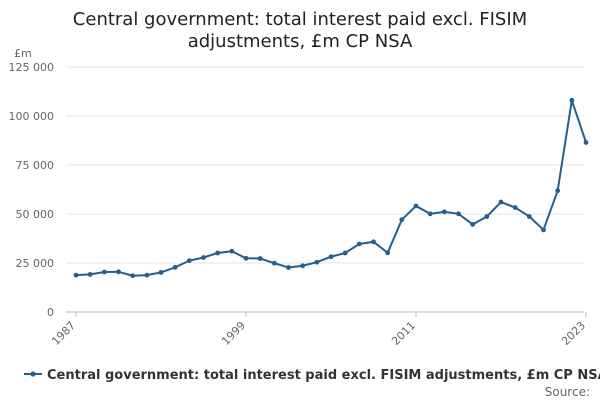  What do you see at coordinates (50, 312) in the screenshot?
I see `y-tick-label: 0` at bounding box center [50, 312].